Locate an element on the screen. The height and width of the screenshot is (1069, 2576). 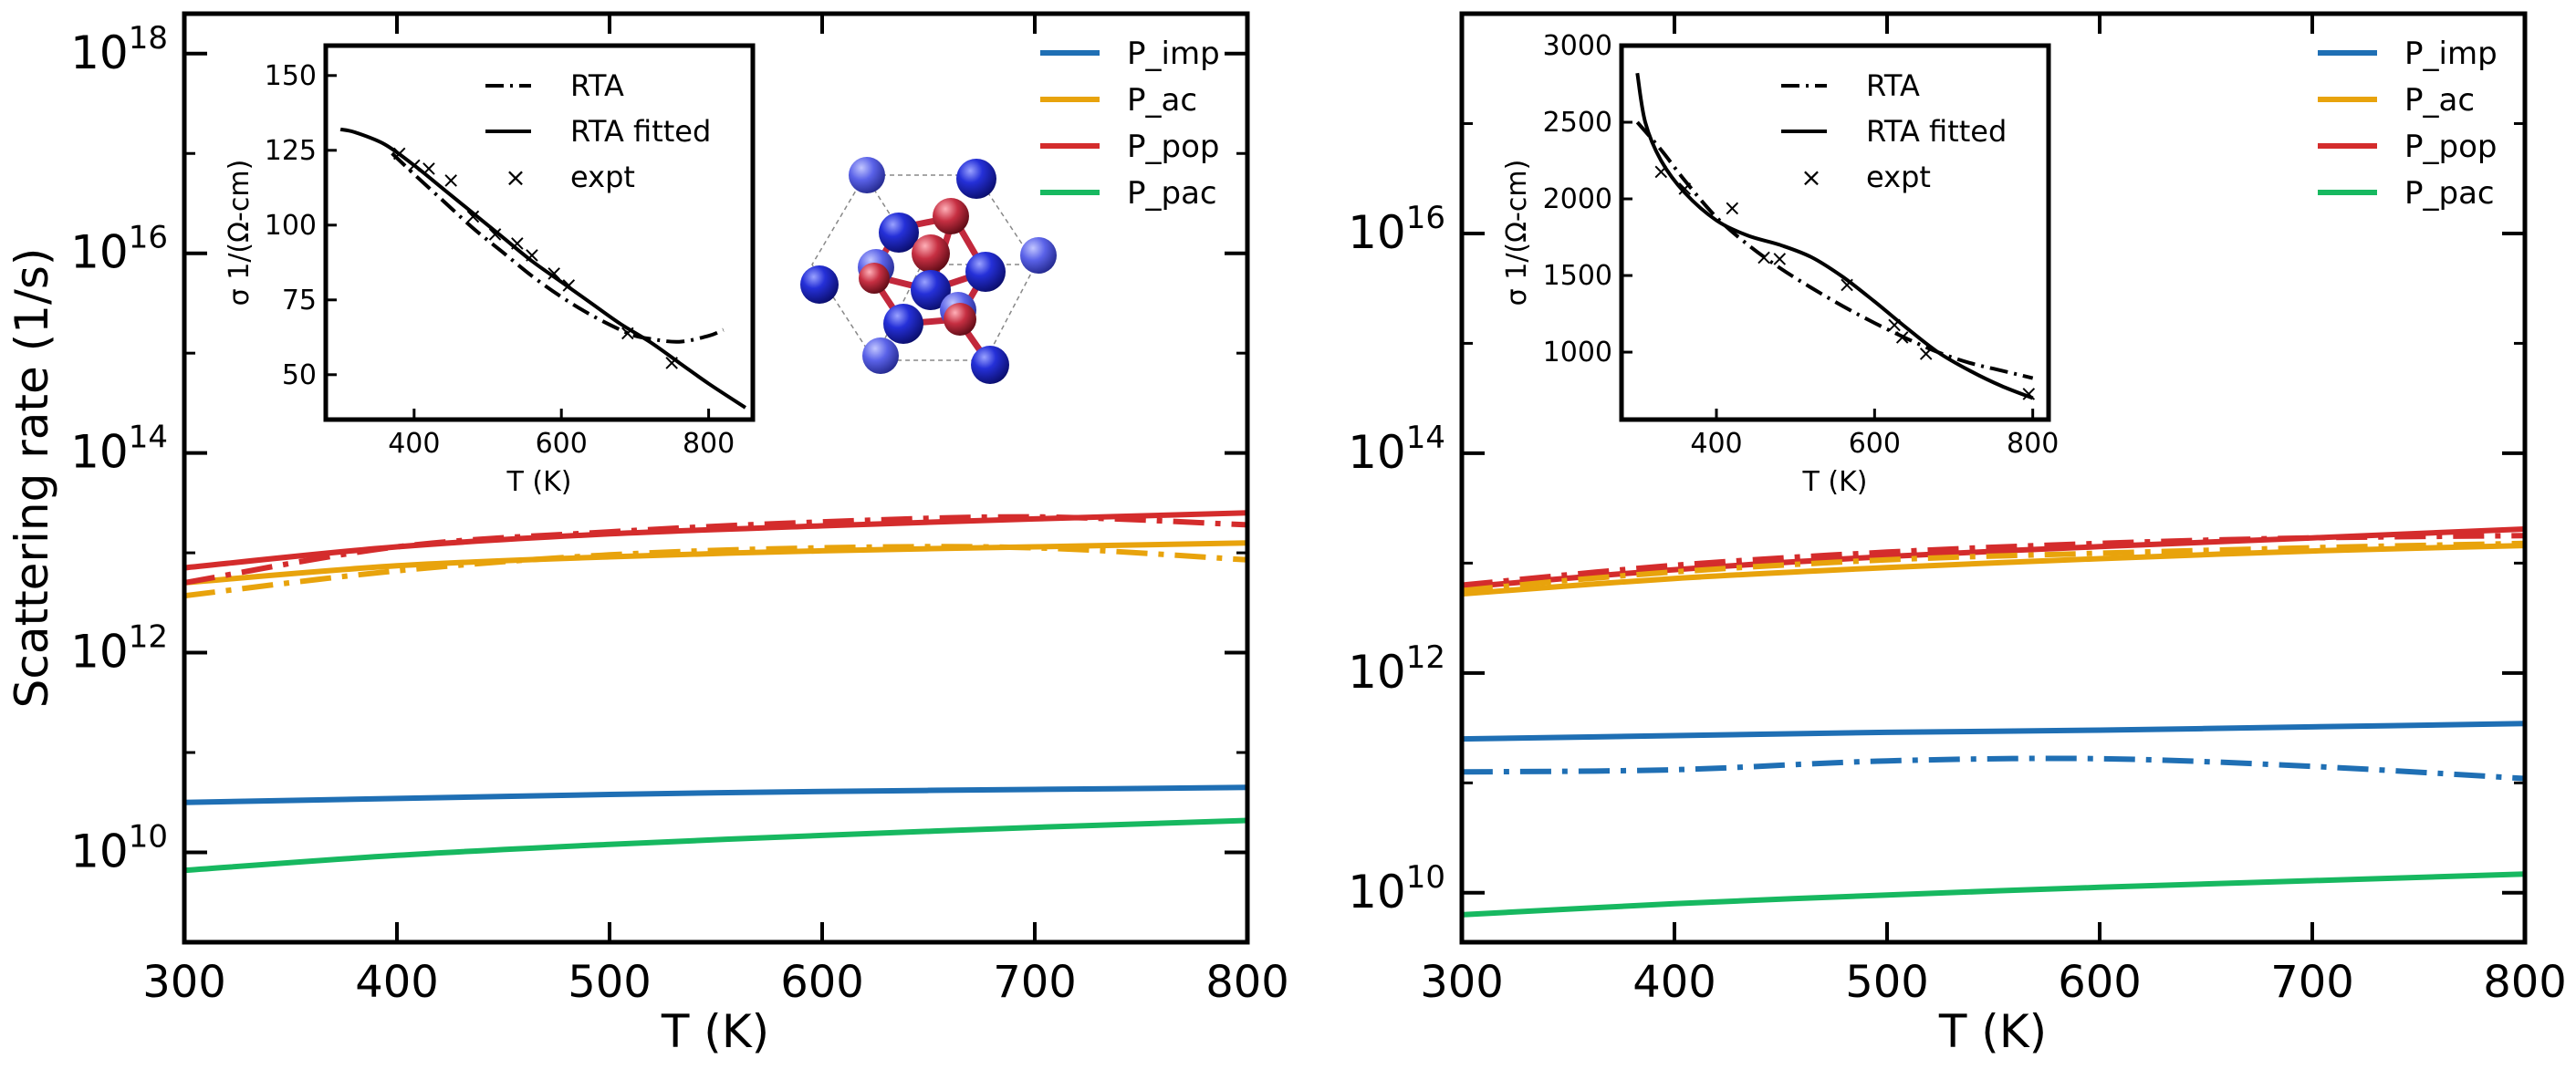
right-inset-rta-line is located at coordinates (1834, 250).